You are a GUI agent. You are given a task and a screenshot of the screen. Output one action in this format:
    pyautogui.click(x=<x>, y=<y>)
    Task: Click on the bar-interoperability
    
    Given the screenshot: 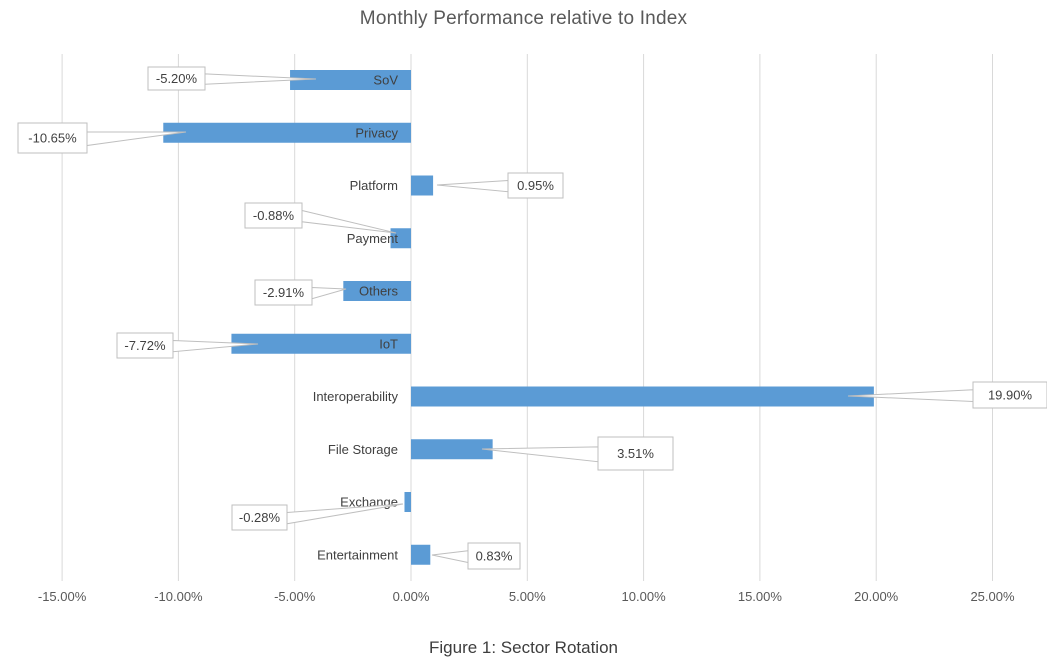 What is the action you would take?
    pyautogui.click(x=642, y=396)
    